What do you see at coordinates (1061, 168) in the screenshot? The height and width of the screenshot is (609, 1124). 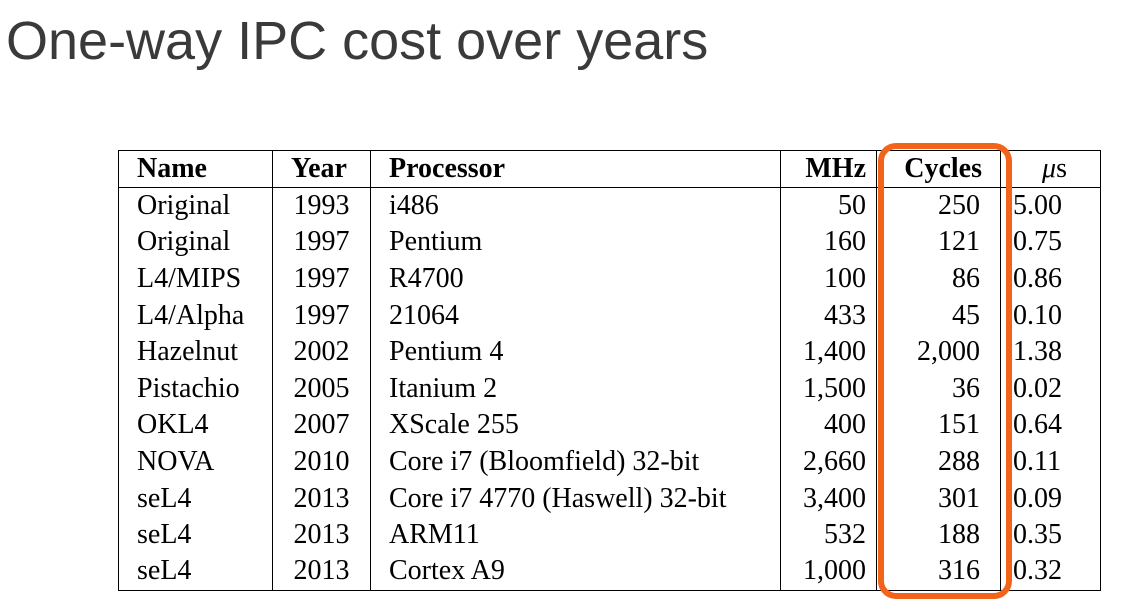 I see `mu-unit: s` at bounding box center [1061, 168].